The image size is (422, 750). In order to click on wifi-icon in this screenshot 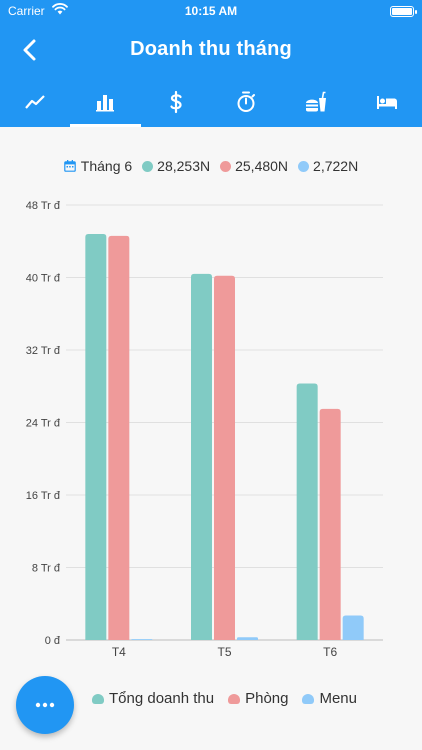, I will do `click(60, 10)`.